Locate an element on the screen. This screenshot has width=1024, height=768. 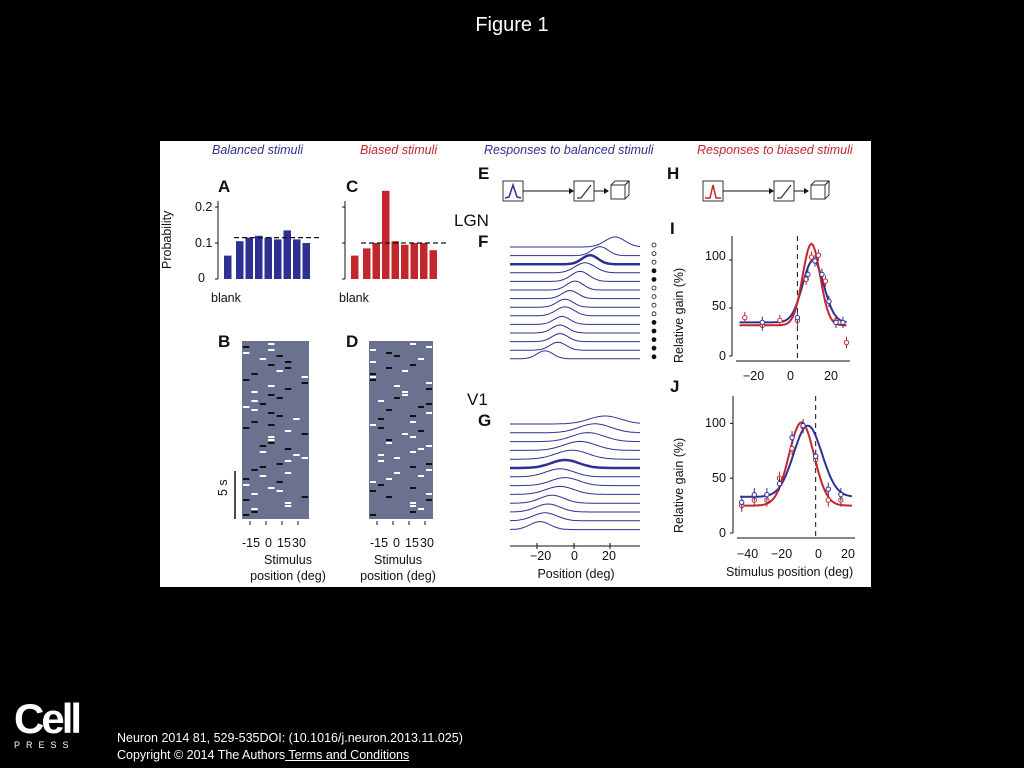
gain-i-xtick-0: 0 is located at coordinates (790, 376).